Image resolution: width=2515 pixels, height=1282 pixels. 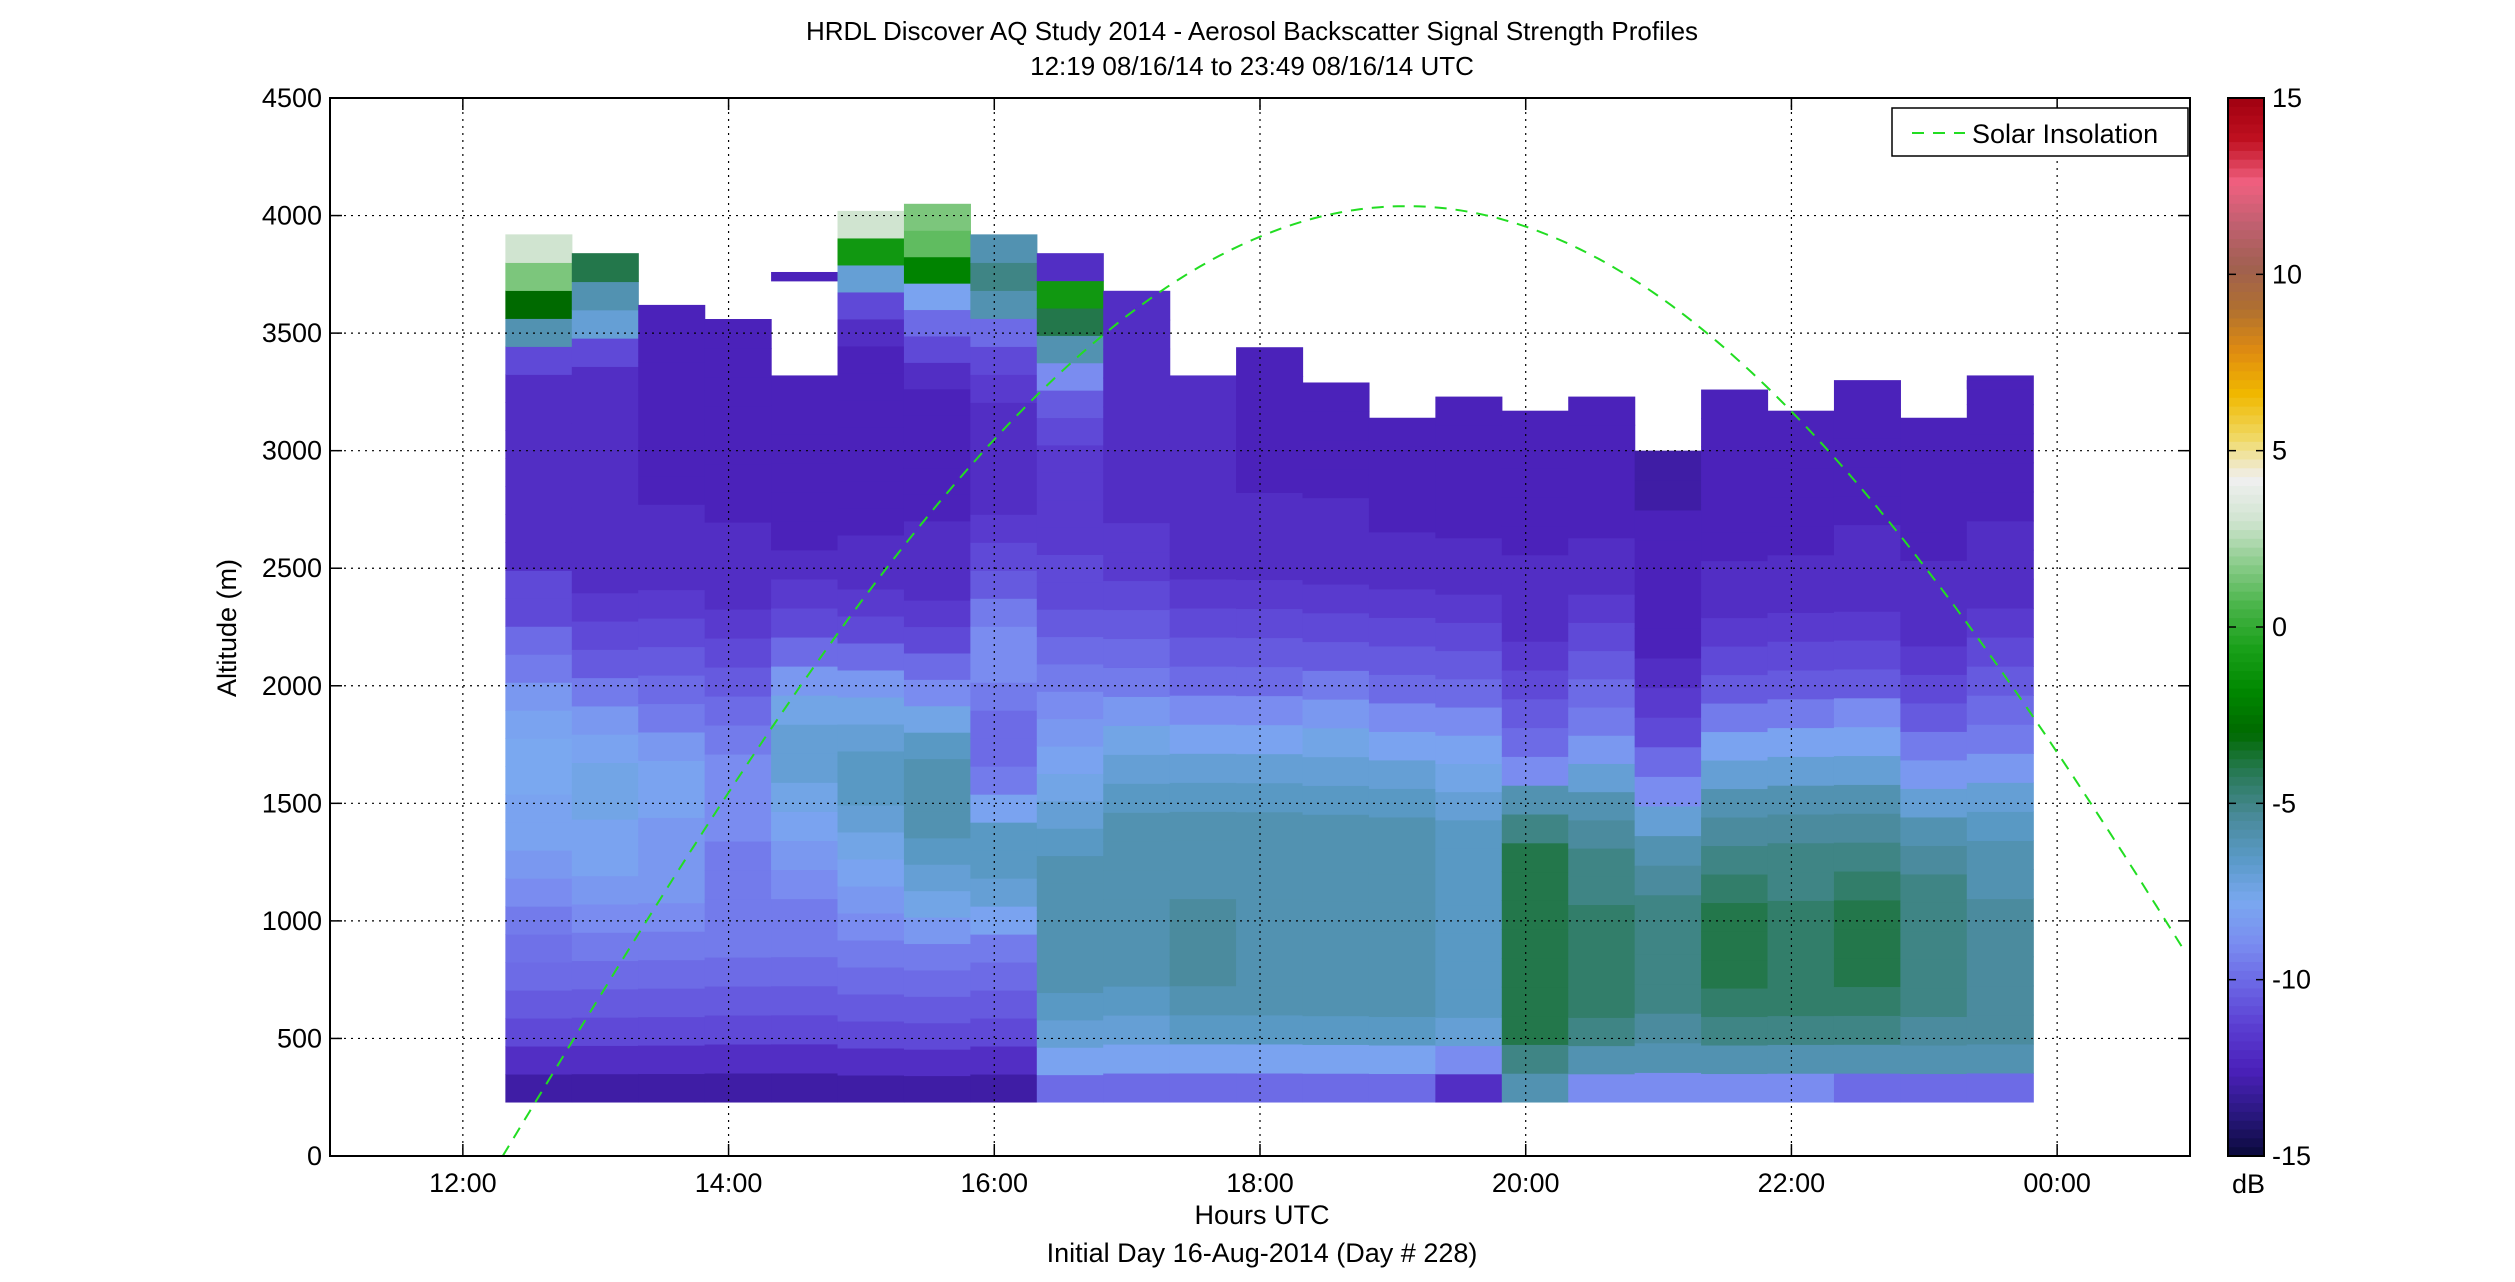 I want to click on y-tick-label: 1500, so click(x=292, y=803).